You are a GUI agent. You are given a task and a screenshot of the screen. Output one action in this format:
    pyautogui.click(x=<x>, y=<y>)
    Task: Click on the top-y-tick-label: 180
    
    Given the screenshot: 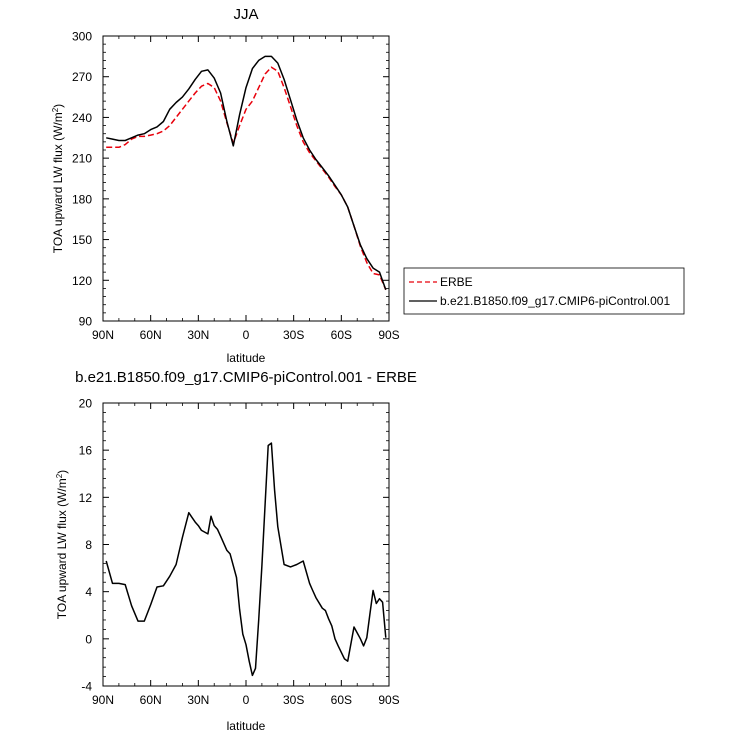 What is the action you would take?
    pyautogui.click(x=82, y=199)
    